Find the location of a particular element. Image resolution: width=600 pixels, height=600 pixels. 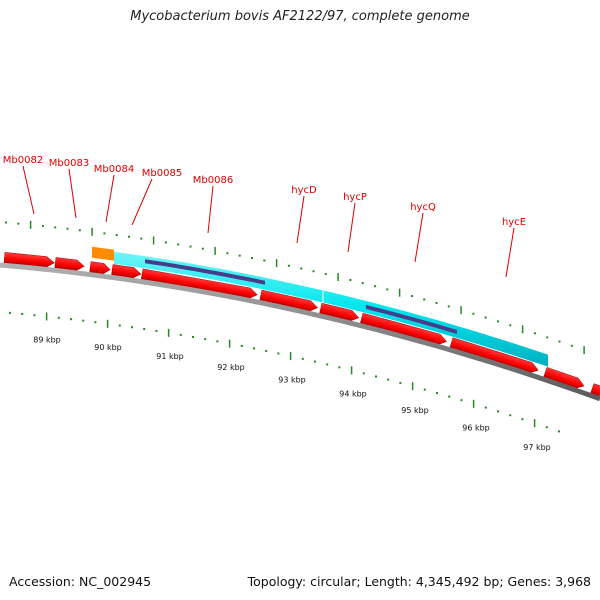

kbp-label: 91 kbp is located at coordinates (170, 356).